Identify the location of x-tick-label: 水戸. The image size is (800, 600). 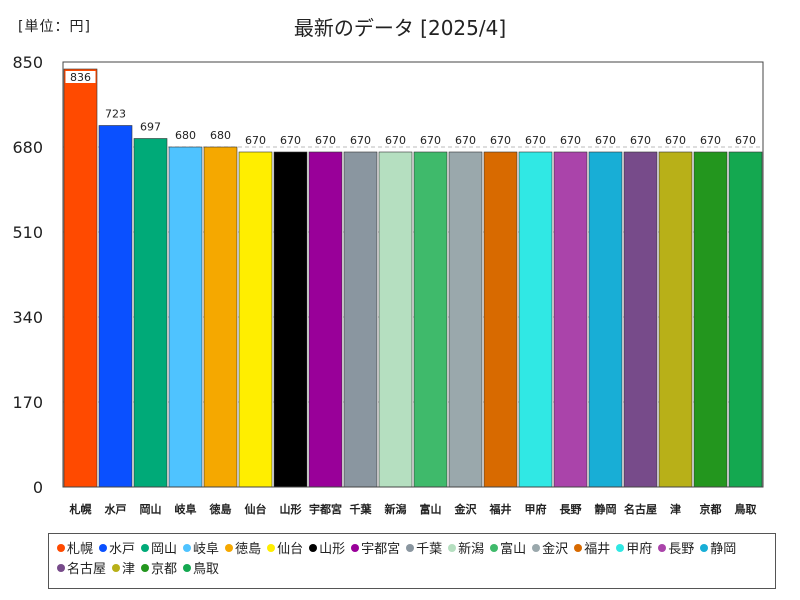
(116, 509).